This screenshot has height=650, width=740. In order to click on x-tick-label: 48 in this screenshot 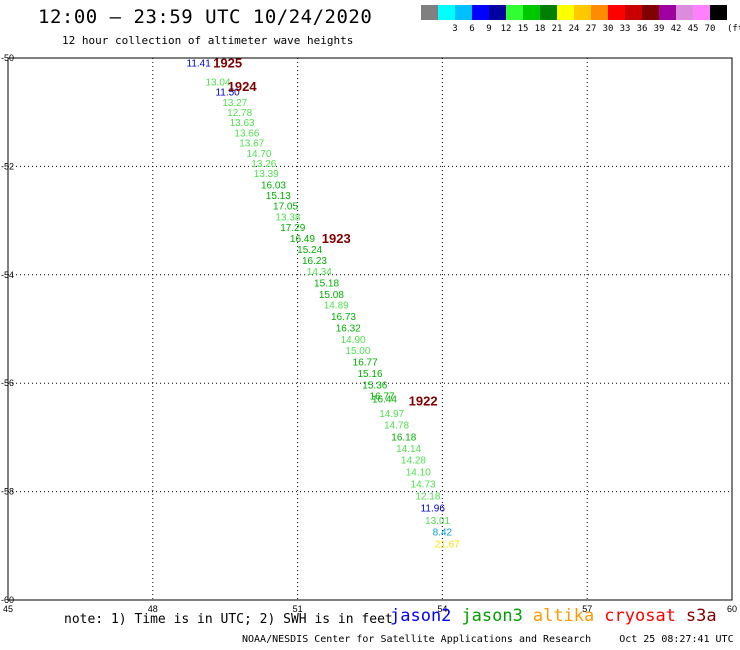, I will do `click(153, 609)`.